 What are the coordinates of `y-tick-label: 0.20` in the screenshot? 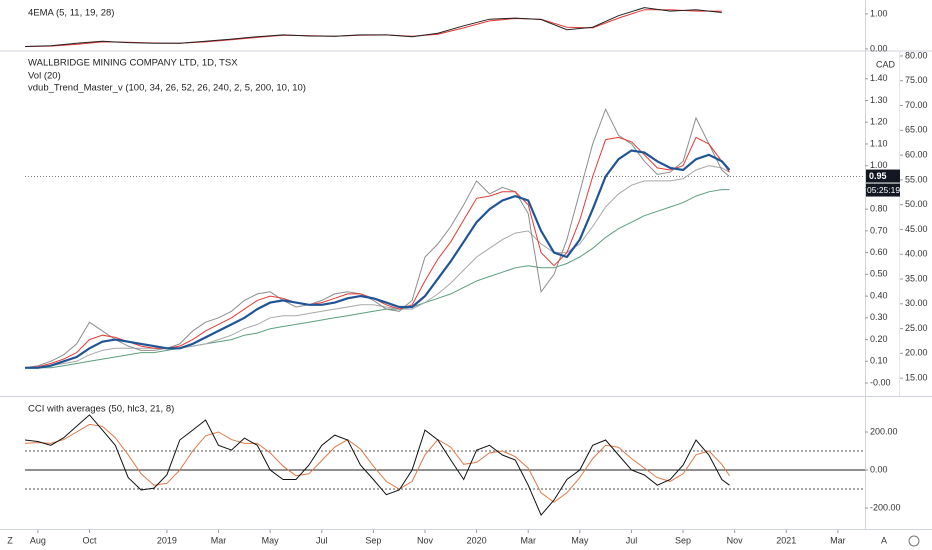 It's located at (879, 339).